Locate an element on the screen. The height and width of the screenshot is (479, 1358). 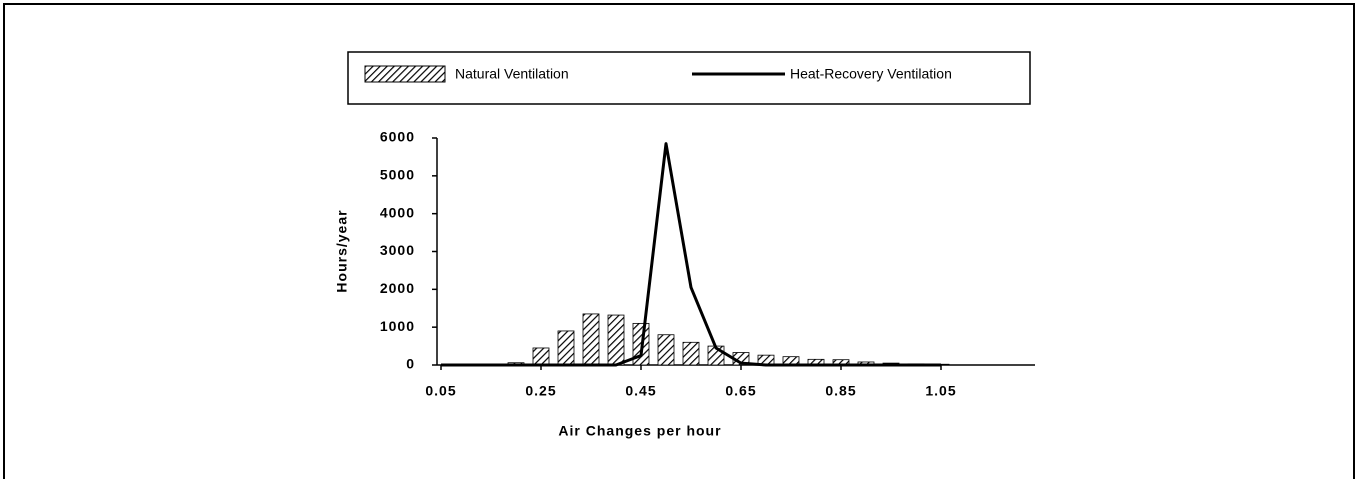
x-tick-label: 0.45 is located at coordinates (640, 391).